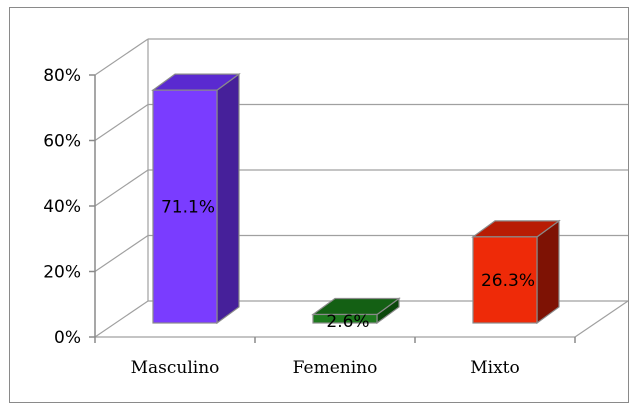 The height and width of the screenshot is (405, 636). What do you see at coordinates (175, 368) in the screenshot?
I see `x-tick-label: Masculino` at bounding box center [175, 368].